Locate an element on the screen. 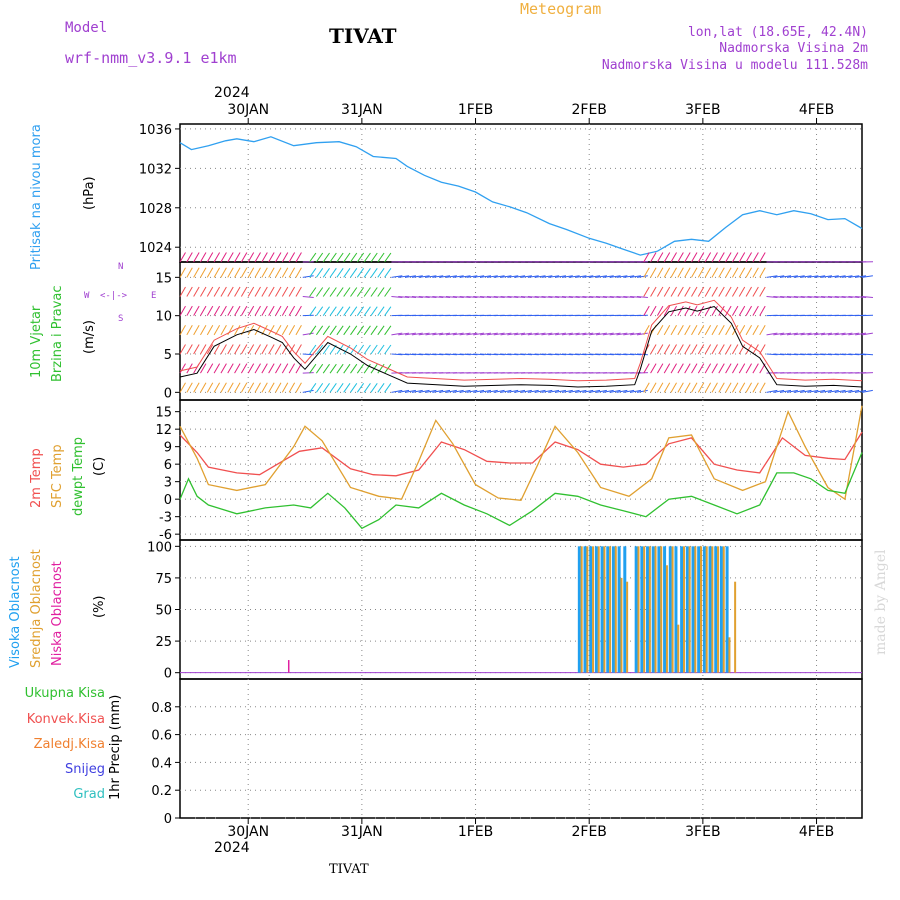 The height and width of the screenshot is (900, 900). date-label-bottom: 3FEB is located at coordinates (702, 832).